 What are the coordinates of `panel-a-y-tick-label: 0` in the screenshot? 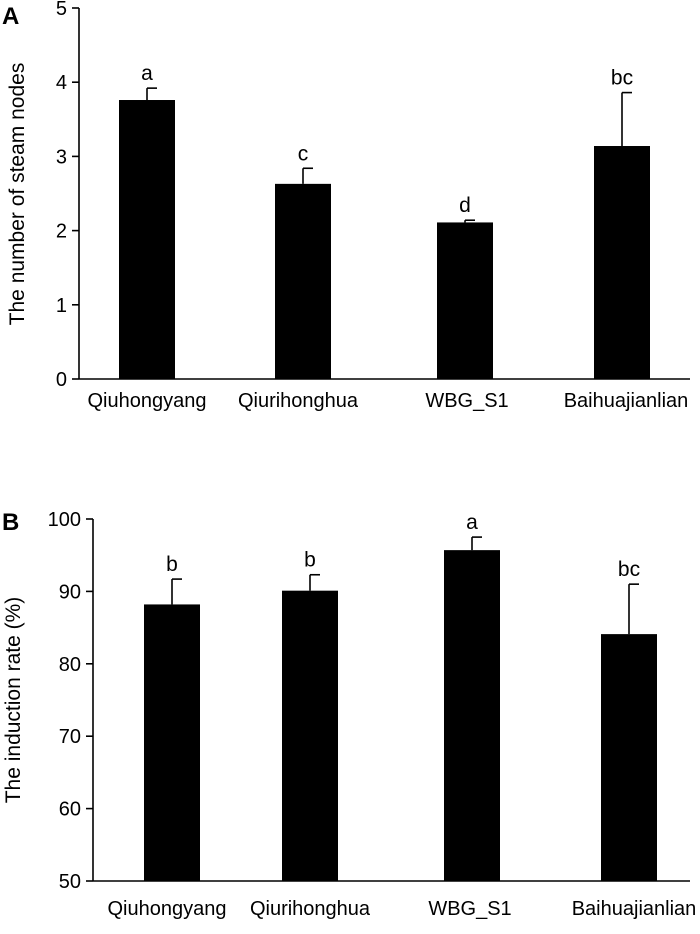 It's located at (61, 380).